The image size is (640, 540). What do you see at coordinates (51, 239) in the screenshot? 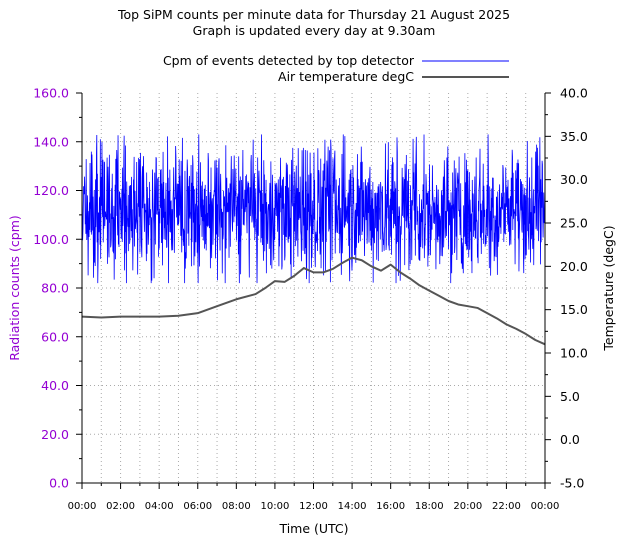
I see `y-tick-label-left: 100.0` at bounding box center [51, 239].